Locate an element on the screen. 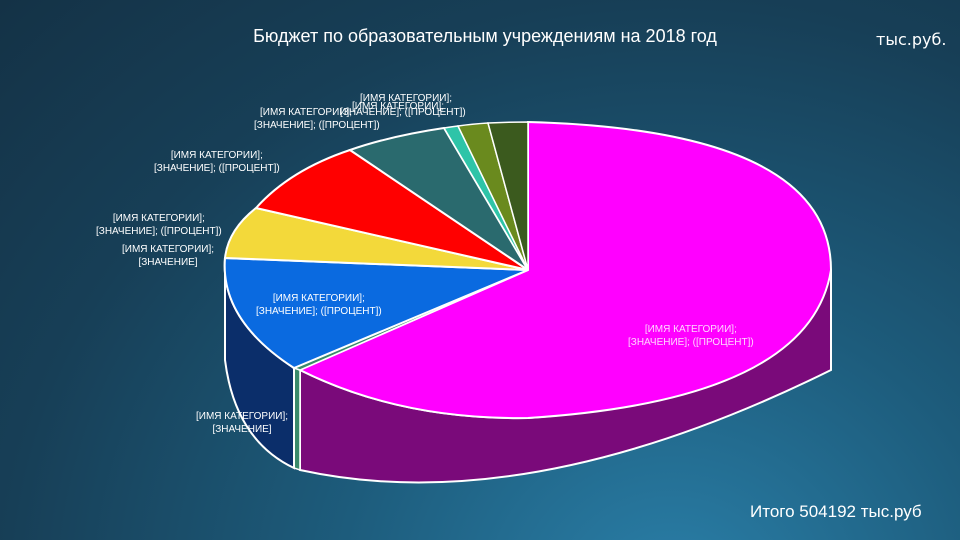 This screenshot has height=540, width=960. data-label-top-3: [ЗНАЧЕНИЕ]; ([ПРОЦЕНТ]) is located at coordinates (403, 112).